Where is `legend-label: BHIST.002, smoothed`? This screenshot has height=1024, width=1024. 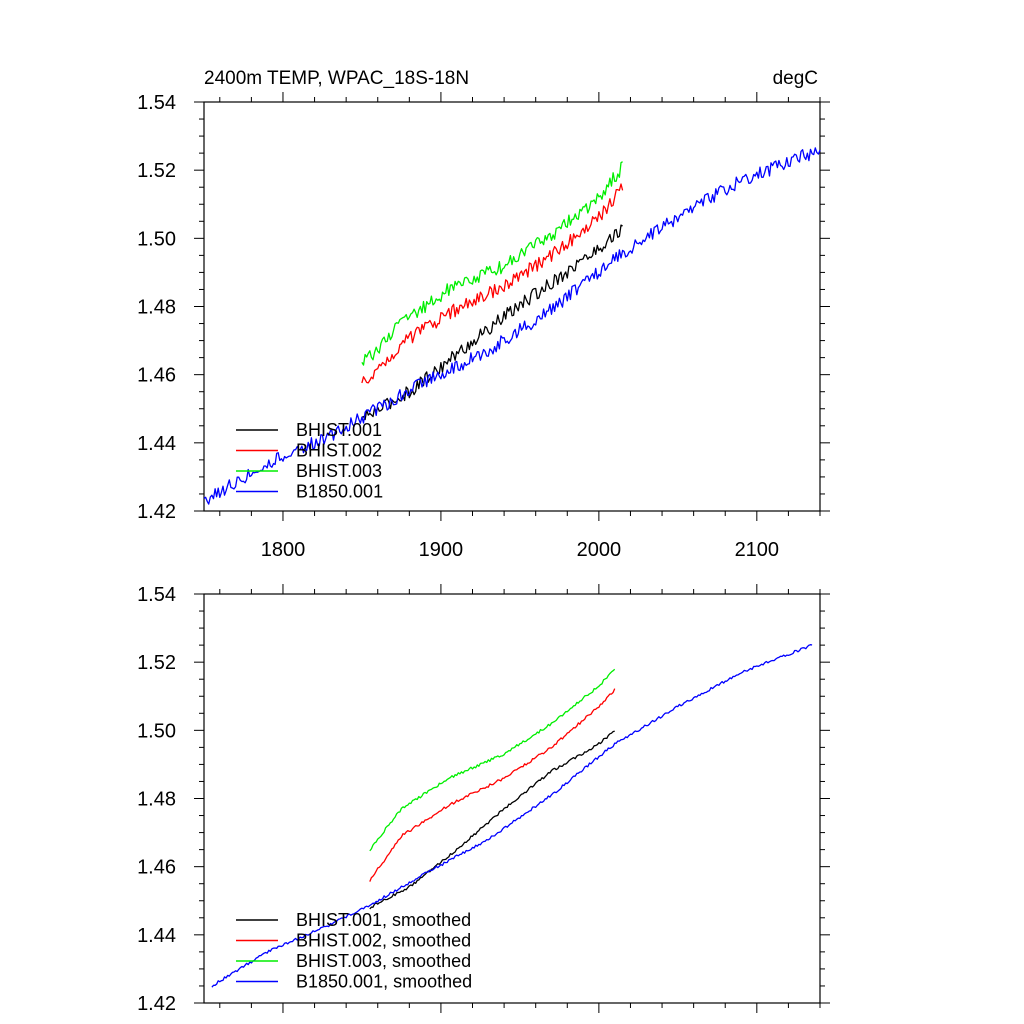 legend-label: BHIST.002, smoothed is located at coordinates (383, 941).